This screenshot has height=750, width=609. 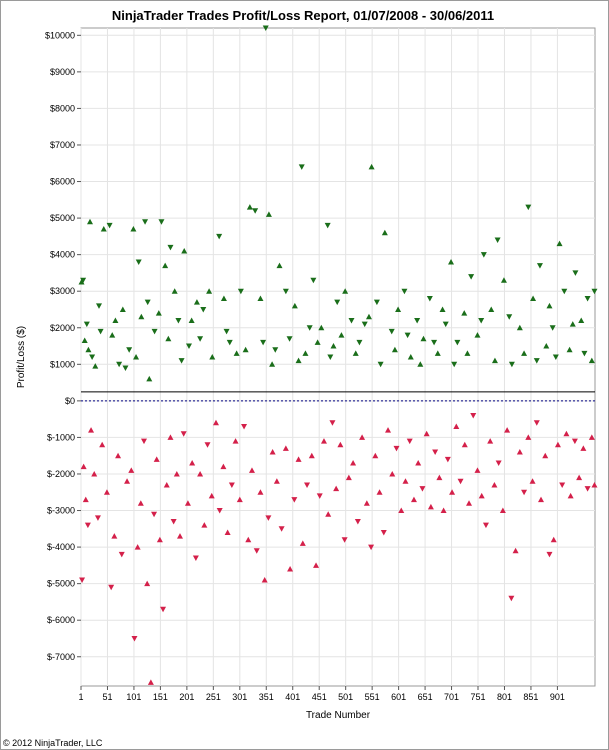 I want to click on y-tick-label: $6000, so click(x=62, y=182).